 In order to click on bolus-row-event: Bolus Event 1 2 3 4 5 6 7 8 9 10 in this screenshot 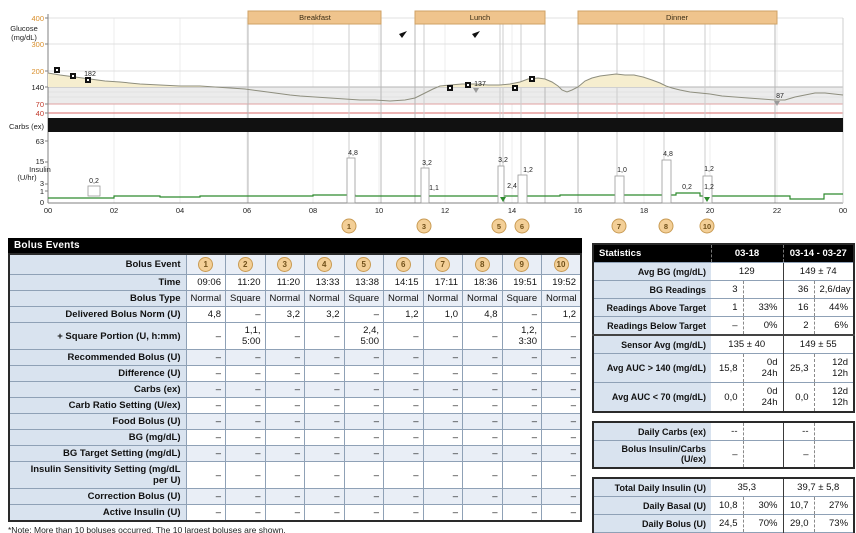, I will do `click(295, 264)`.